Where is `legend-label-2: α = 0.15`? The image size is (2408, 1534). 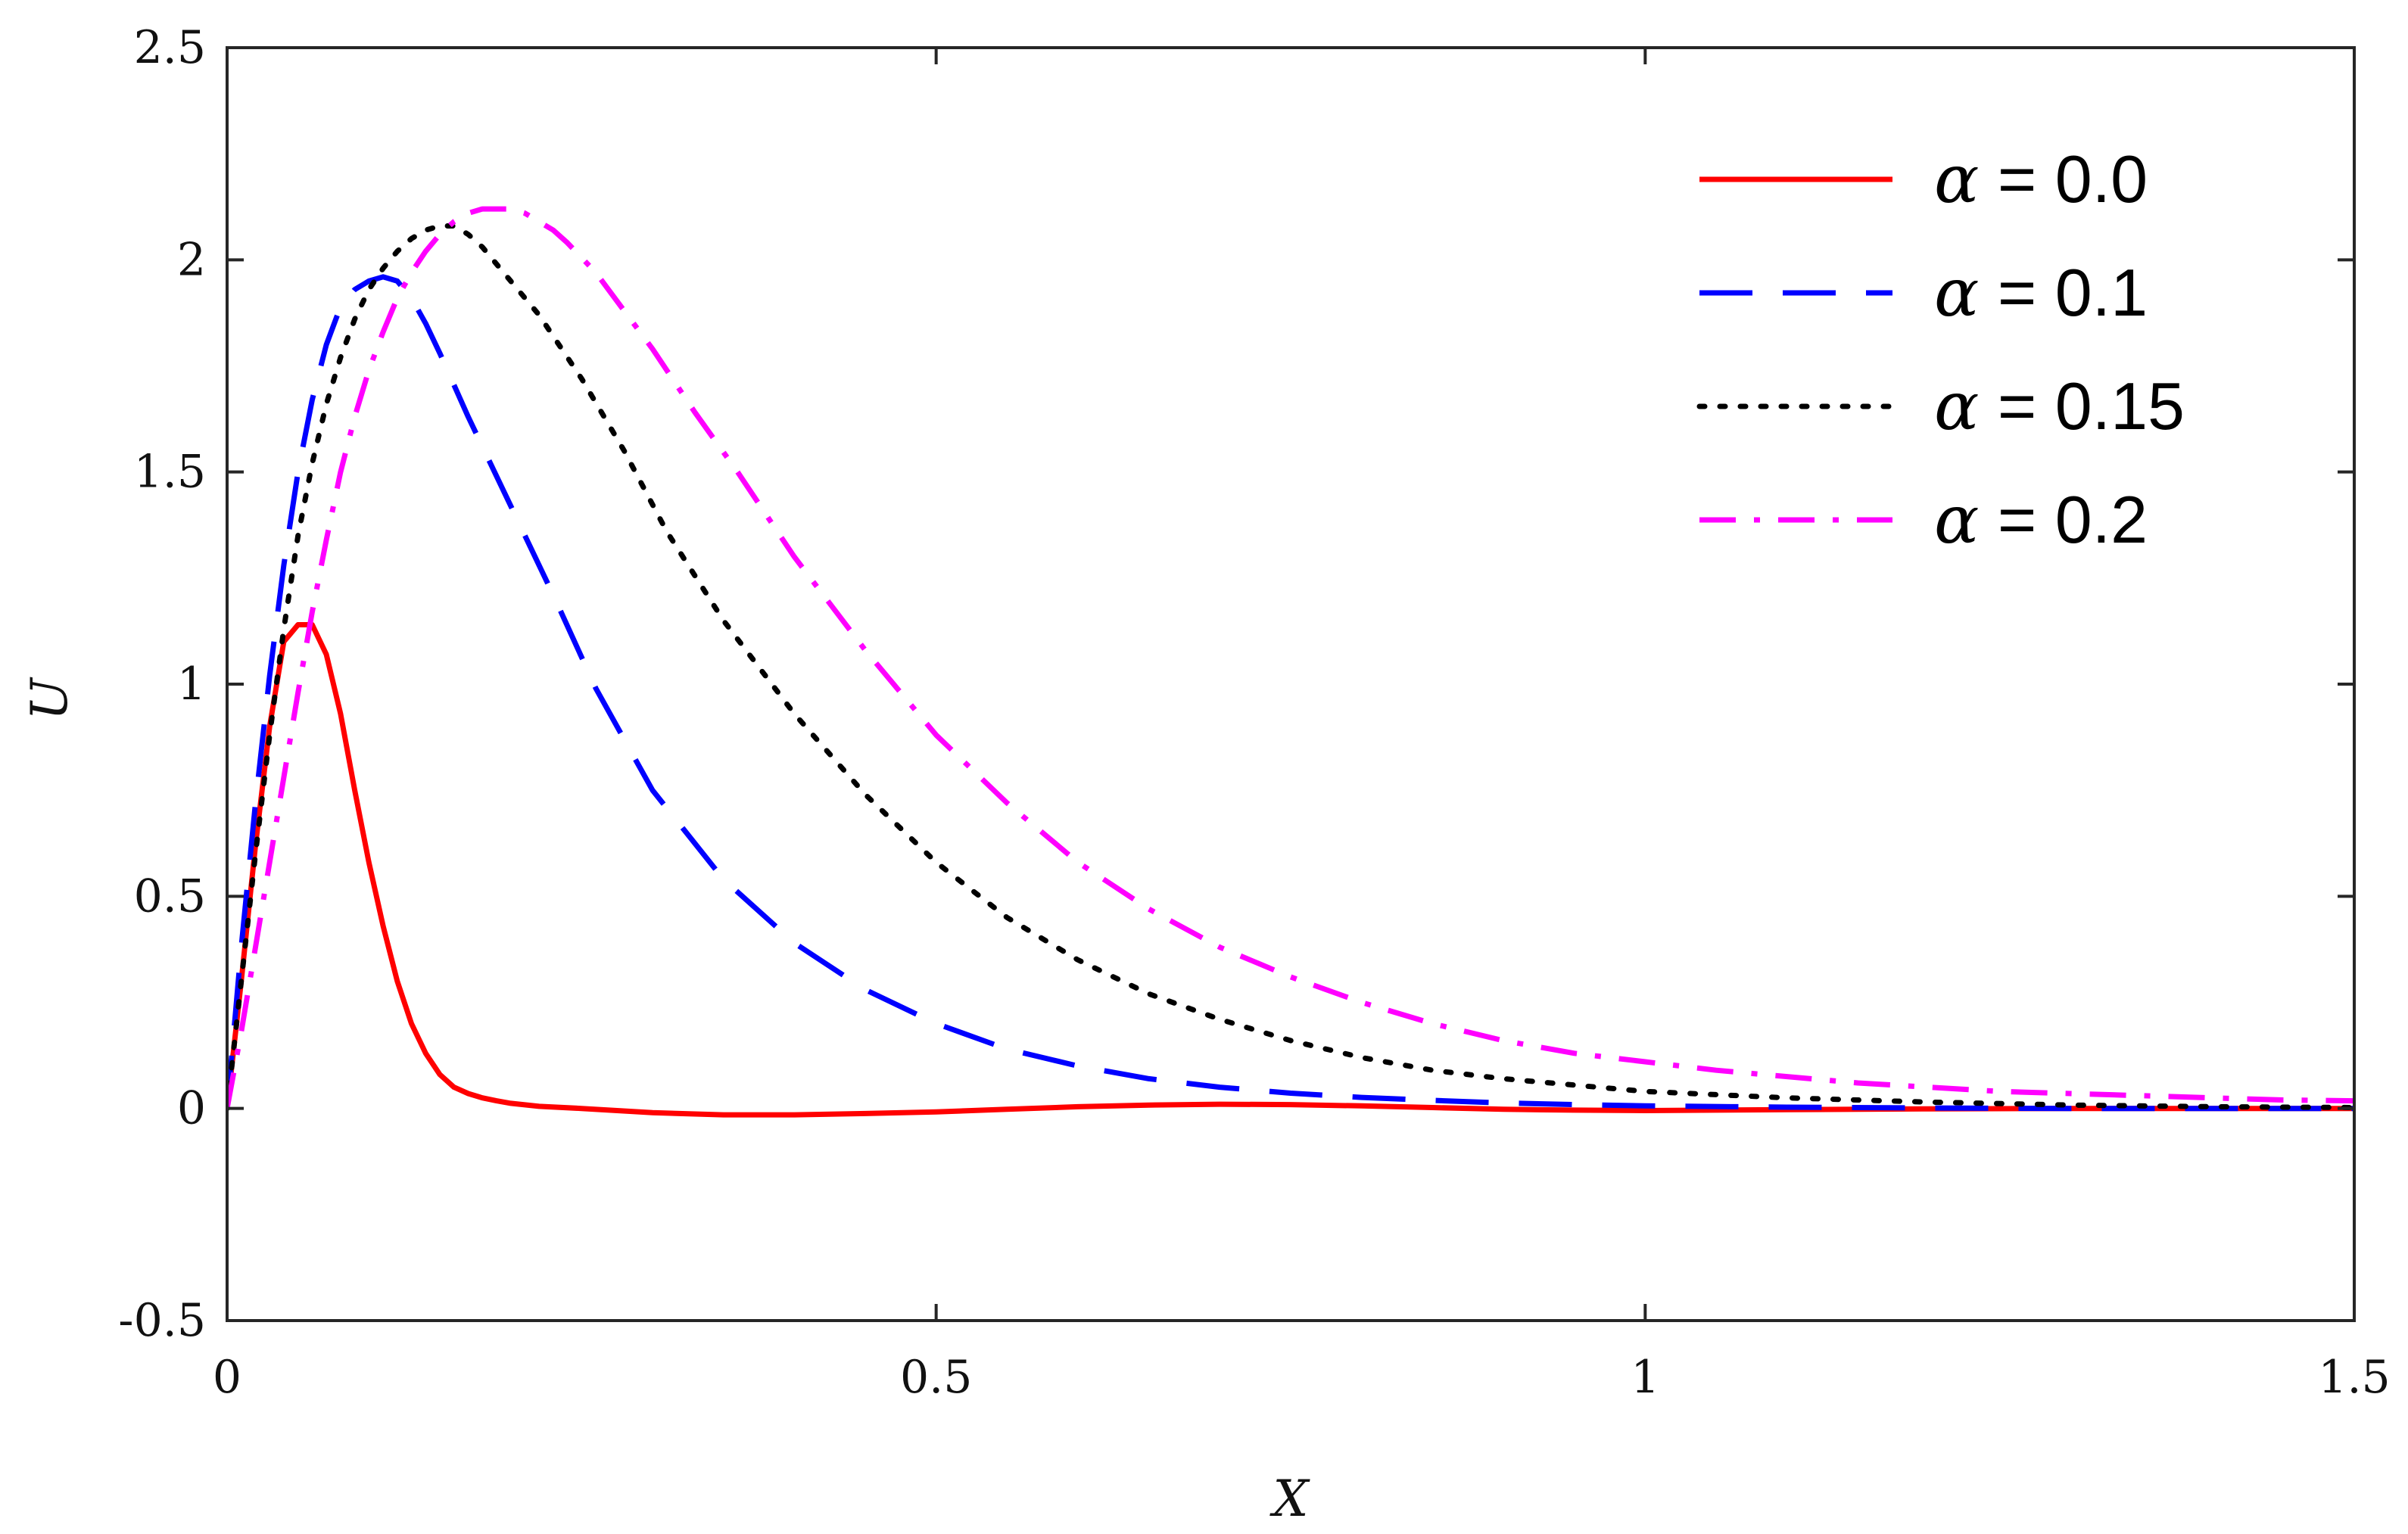 legend-label-2: α = 0.15 is located at coordinates (2059, 406).